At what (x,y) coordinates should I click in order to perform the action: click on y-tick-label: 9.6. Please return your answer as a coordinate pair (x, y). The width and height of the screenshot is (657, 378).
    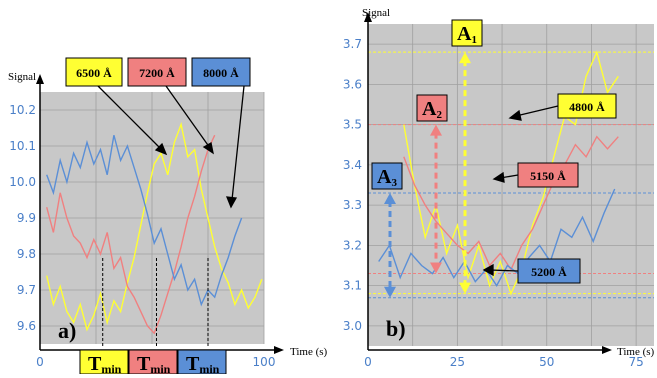
    Looking at the image, I should click on (26, 326).